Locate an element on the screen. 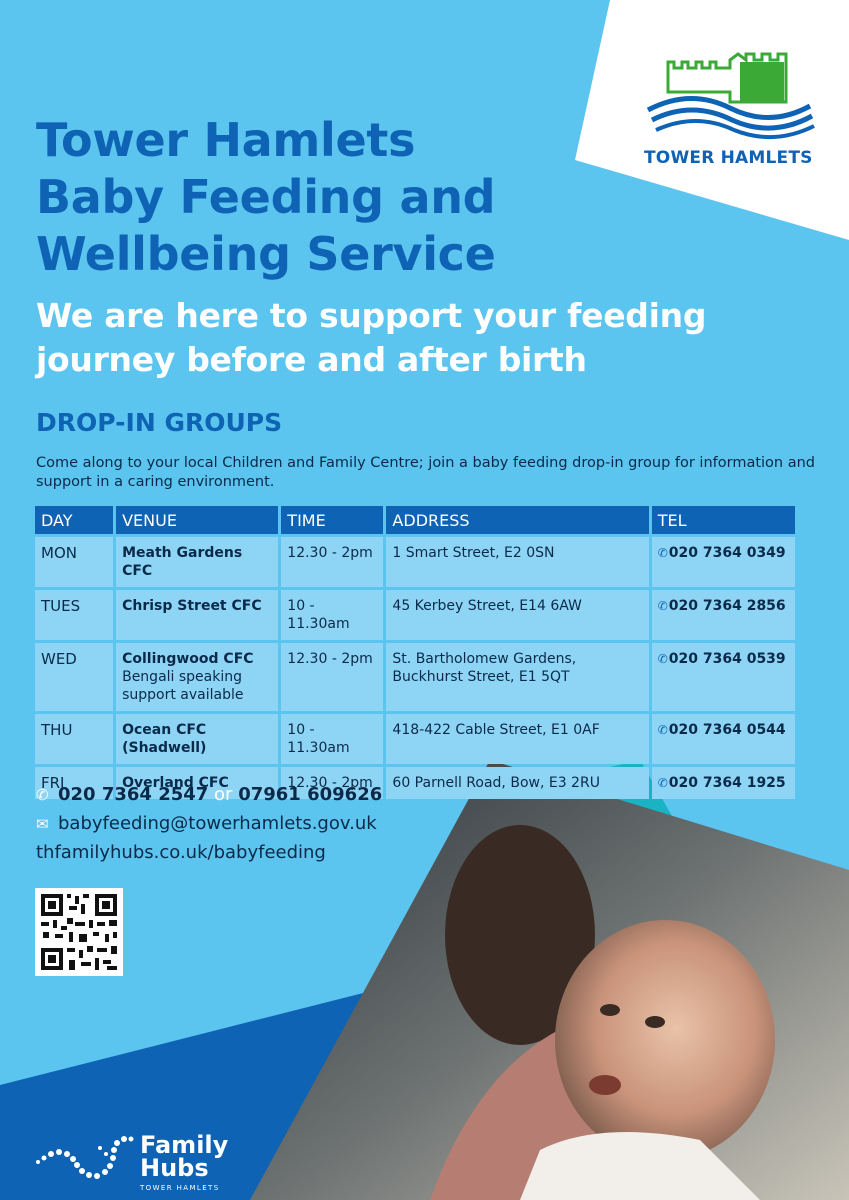 This screenshot has height=1200, width=849. or-text: or is located at coordinates (223, 794).